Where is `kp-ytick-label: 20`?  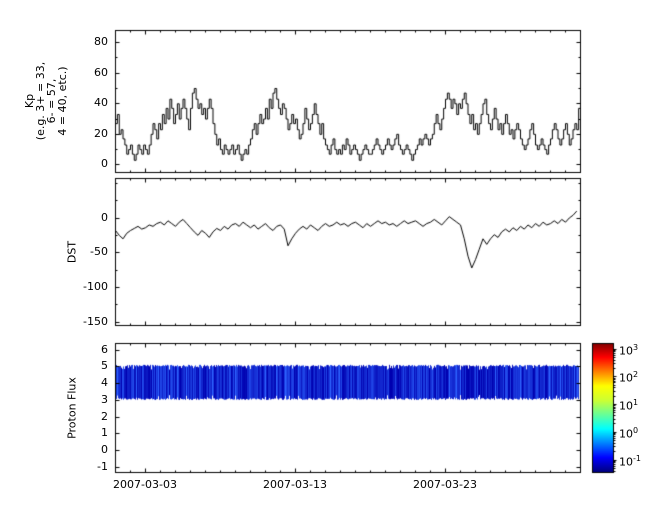
kp-ytick-label: 20 is located at coordinates (101, 133).